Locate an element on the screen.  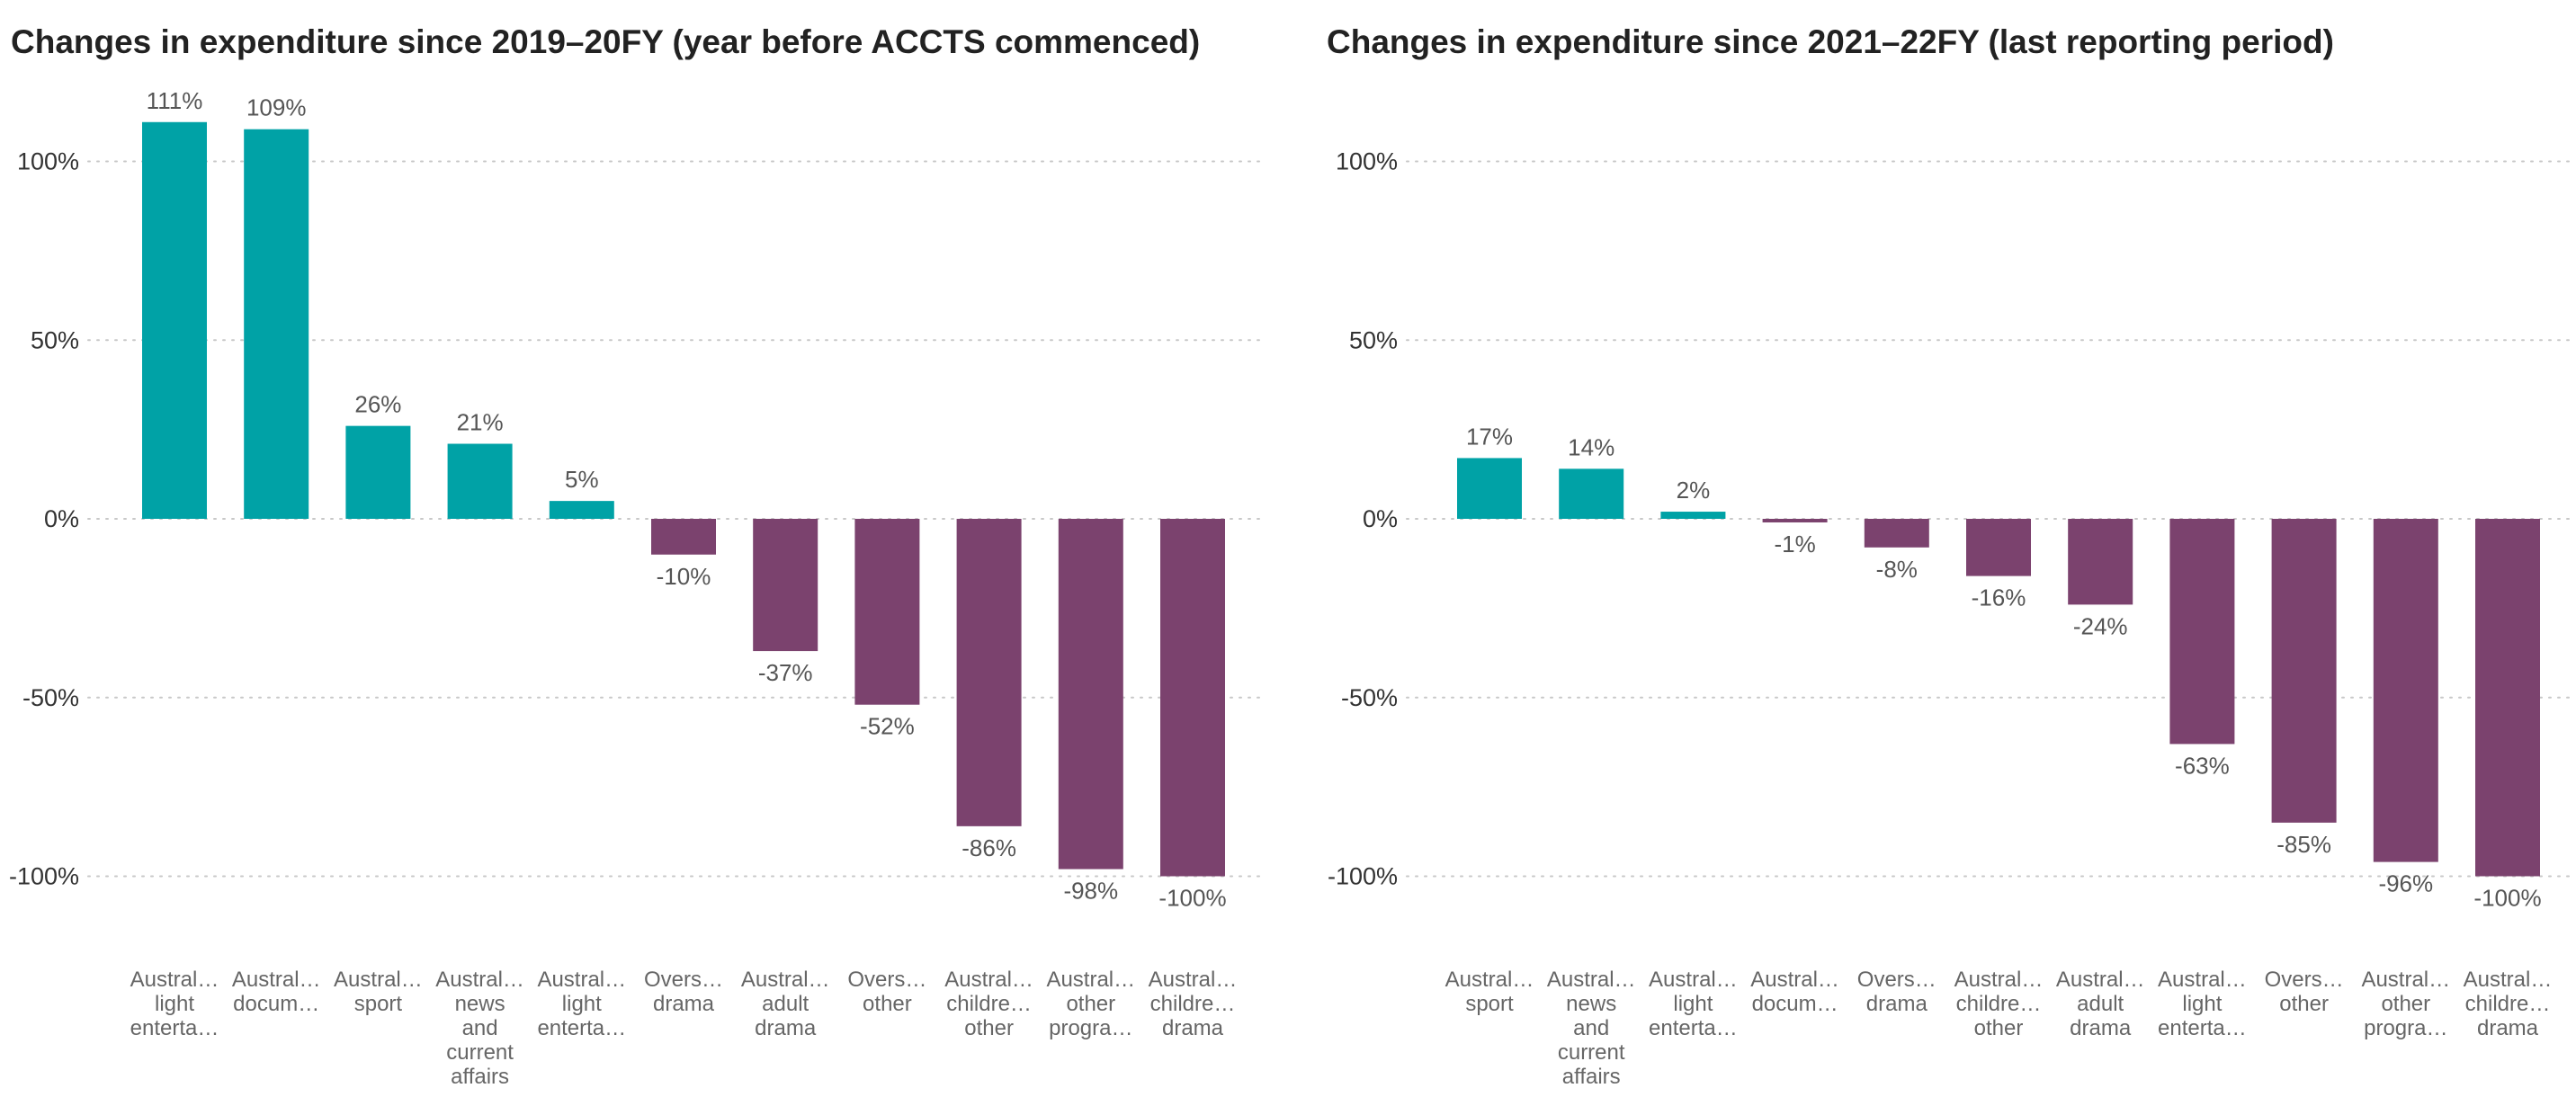
category-label: and is located at coordinates (480, 1028).